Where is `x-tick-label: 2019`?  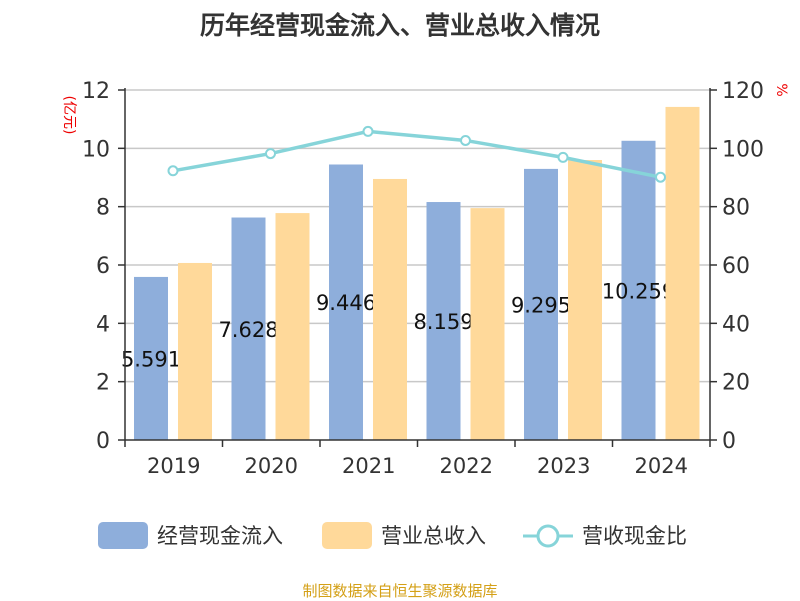 x-tick-label: 2019 is located at coordinates (173, 466).